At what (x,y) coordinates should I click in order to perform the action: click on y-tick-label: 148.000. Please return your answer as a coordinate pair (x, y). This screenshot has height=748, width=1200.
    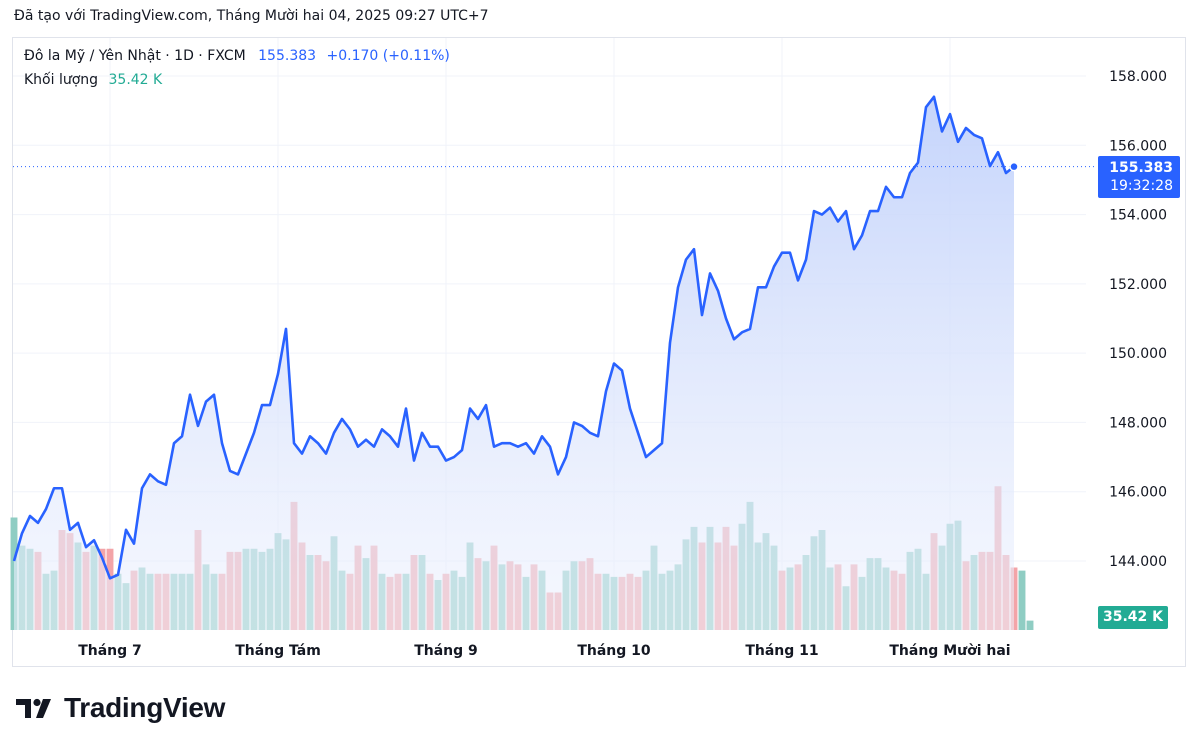
    Looking at the image, I should click on (1138, 423).